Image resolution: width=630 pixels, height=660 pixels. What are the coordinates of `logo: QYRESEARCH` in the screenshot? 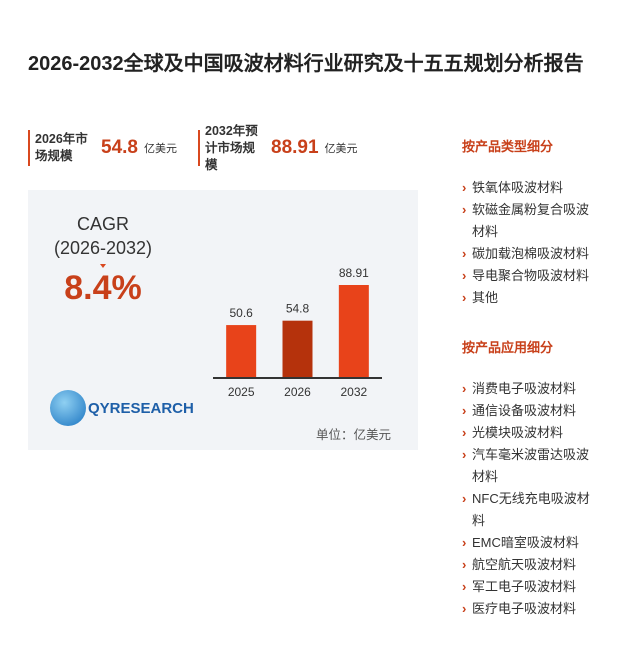 It's located at (122, 408).